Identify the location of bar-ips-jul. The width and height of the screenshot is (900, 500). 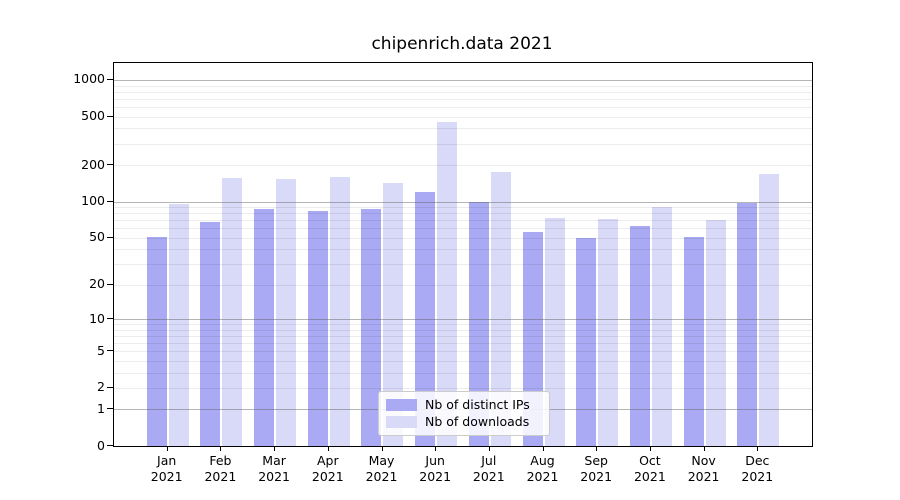
(478, 323).